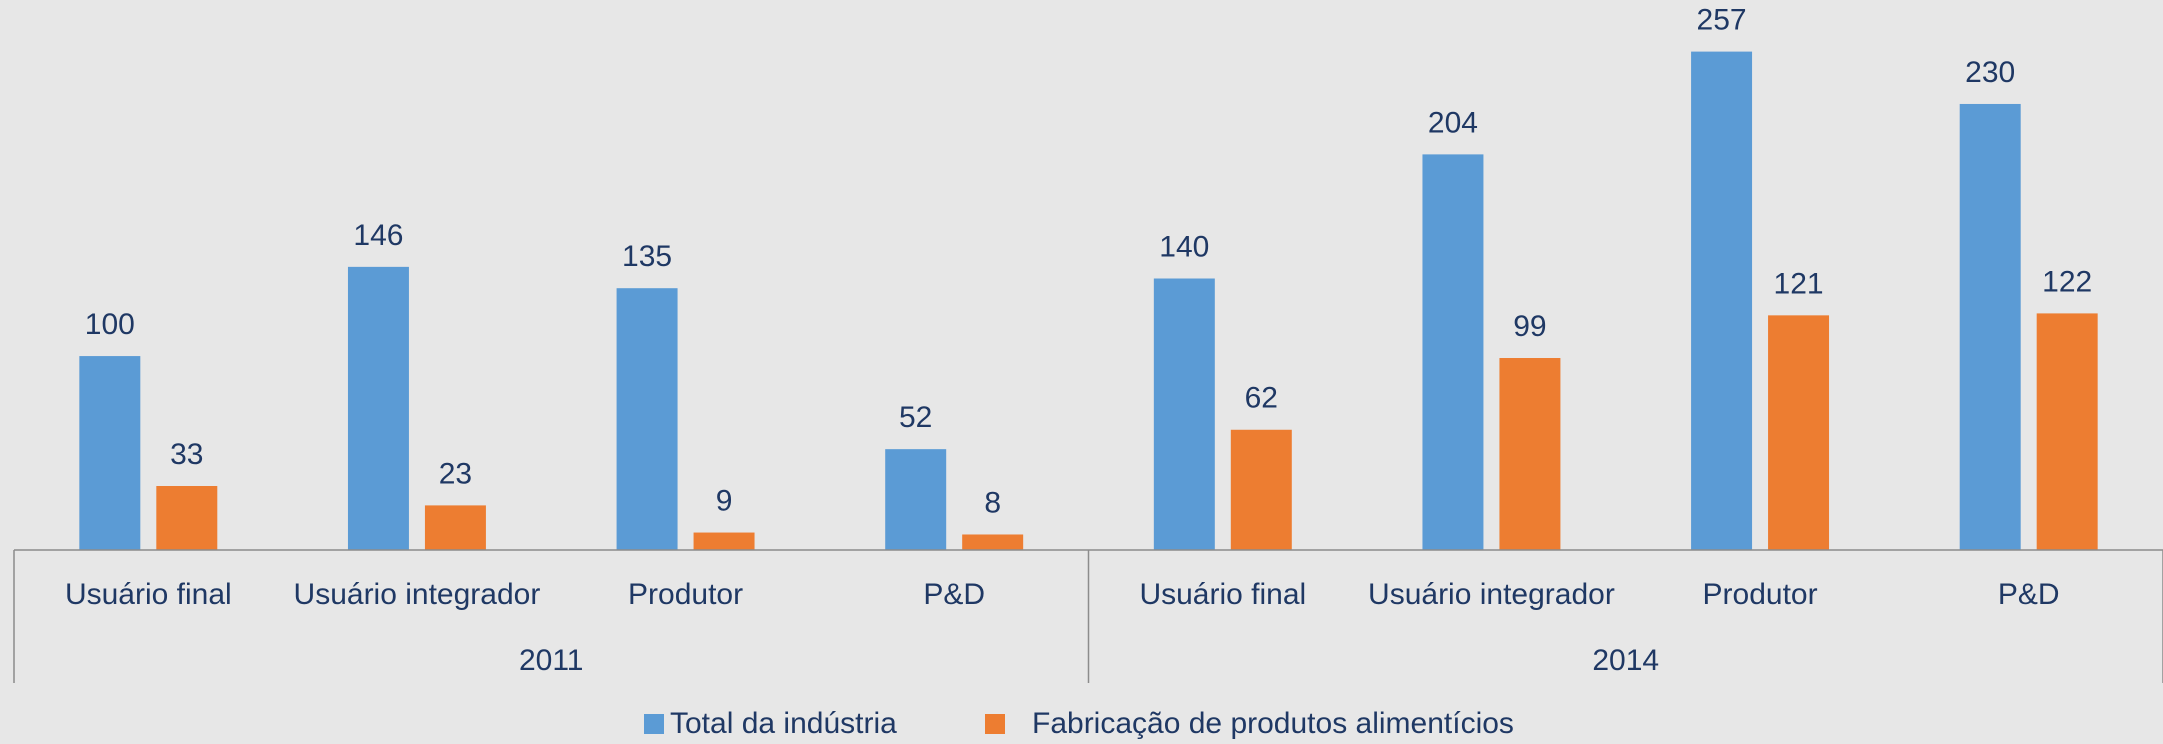 This screenshot has width=2163, height=744. I want to click on data-label: 204, so click(1453, 122).